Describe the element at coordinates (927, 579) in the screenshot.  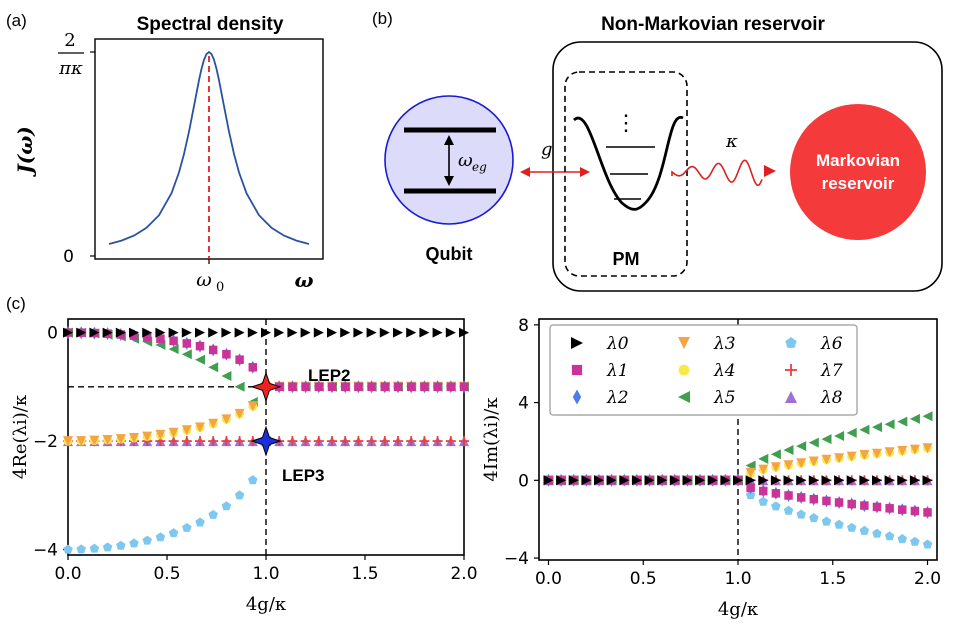
I see `right-xtick-label: 2.0` at that location.